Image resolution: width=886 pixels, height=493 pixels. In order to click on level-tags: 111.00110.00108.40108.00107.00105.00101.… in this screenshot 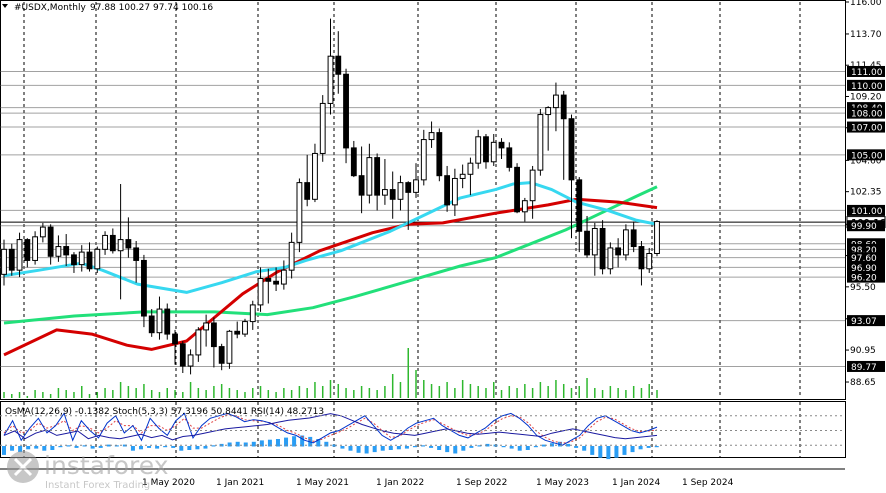, I will do `click(866, 219)`.